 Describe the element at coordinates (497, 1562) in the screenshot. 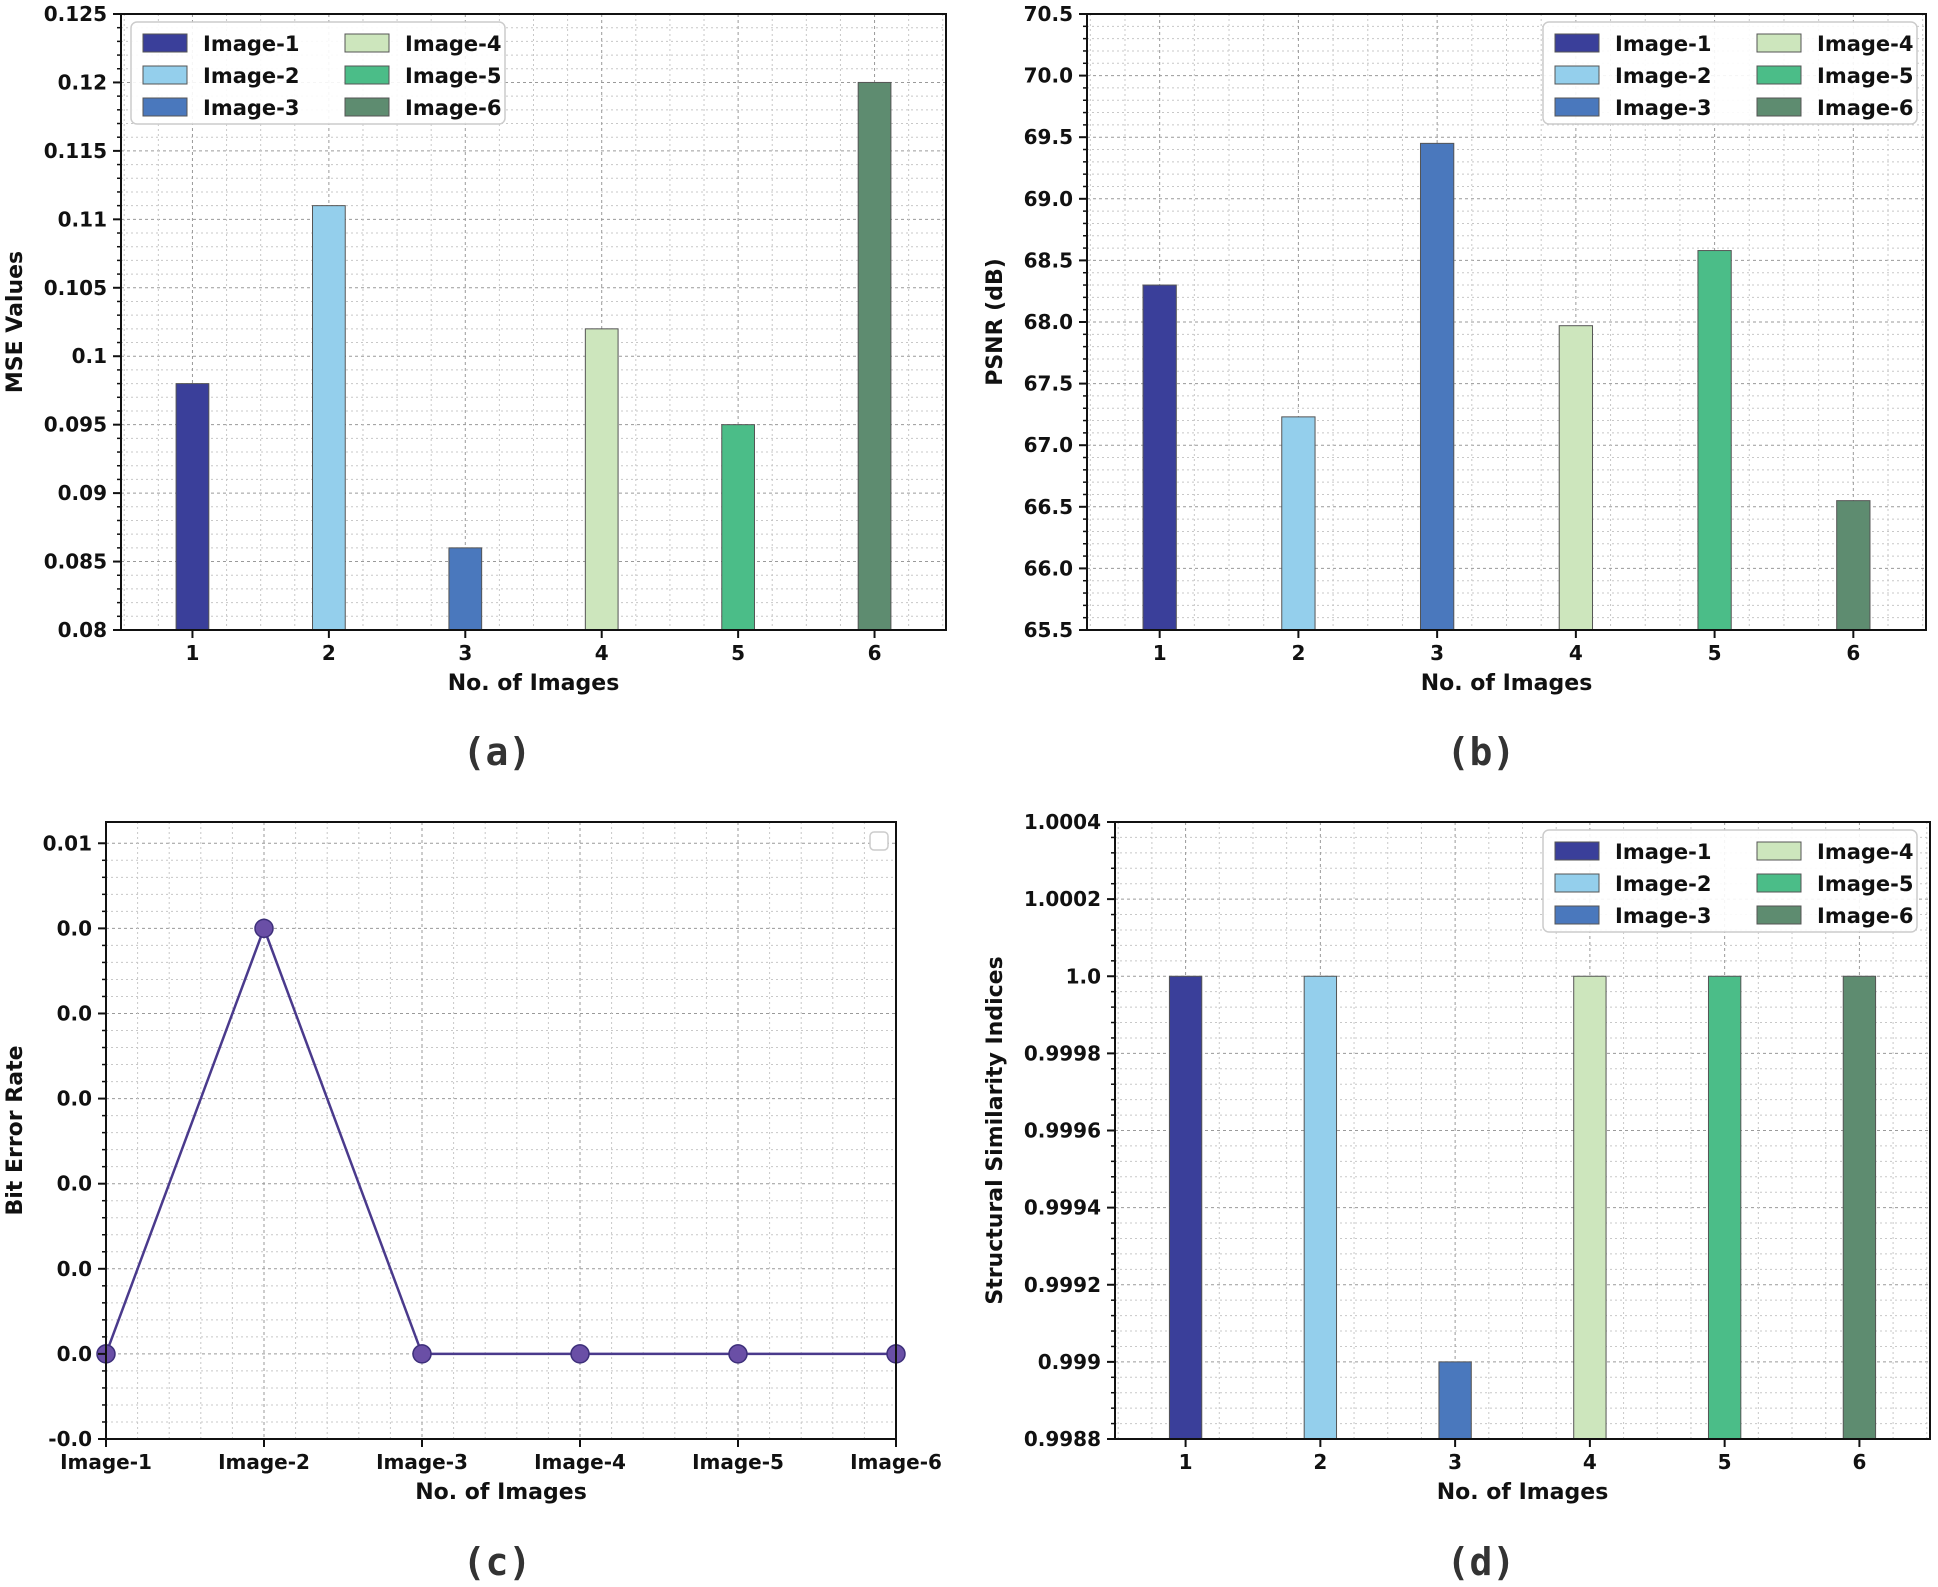

I see `panel-label-c: (c)` at that location.